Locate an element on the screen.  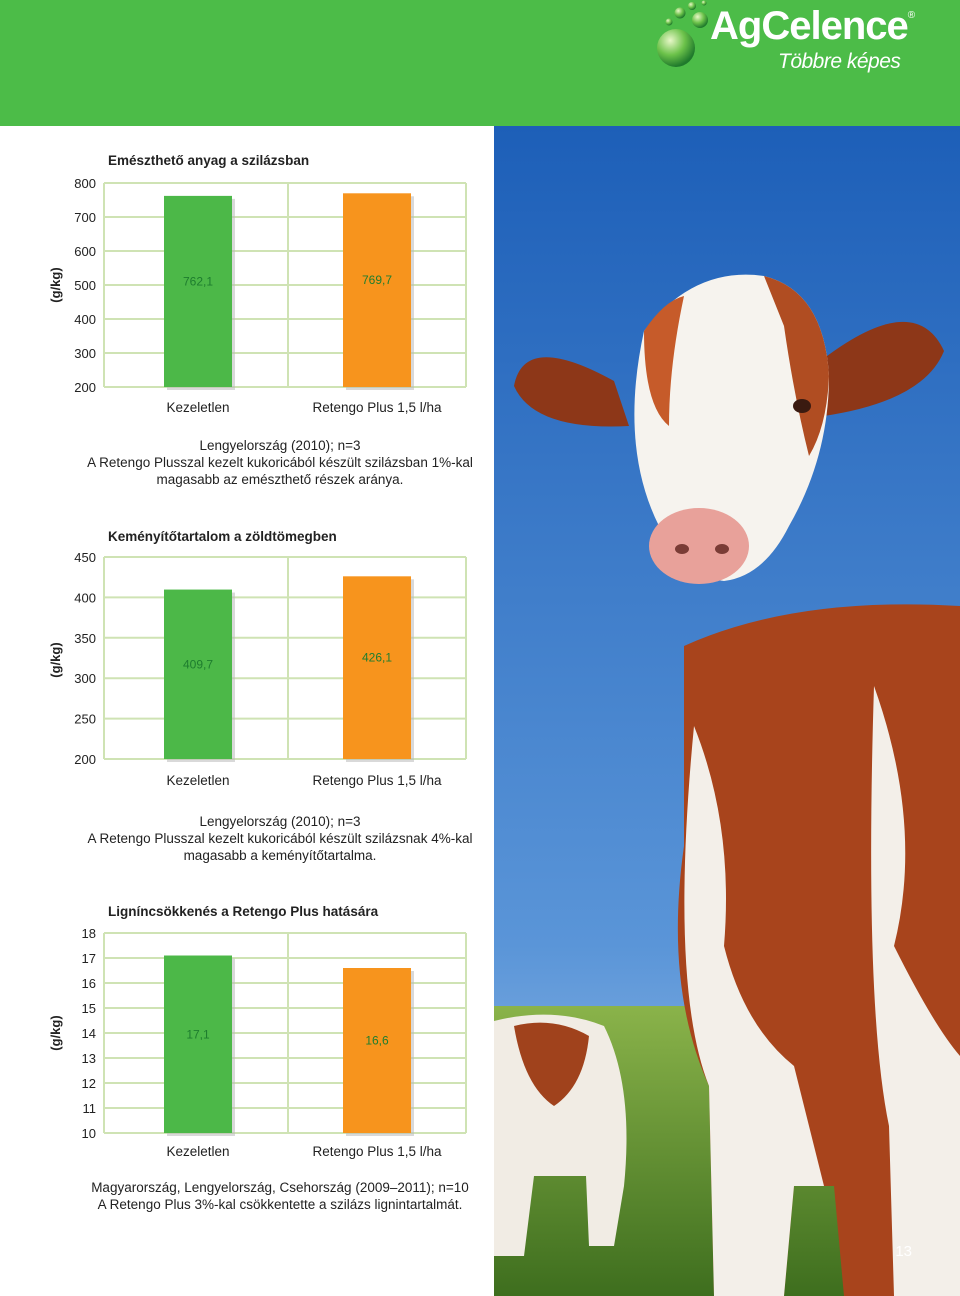
page-number: 13 is located at coordinates (903, 1251).